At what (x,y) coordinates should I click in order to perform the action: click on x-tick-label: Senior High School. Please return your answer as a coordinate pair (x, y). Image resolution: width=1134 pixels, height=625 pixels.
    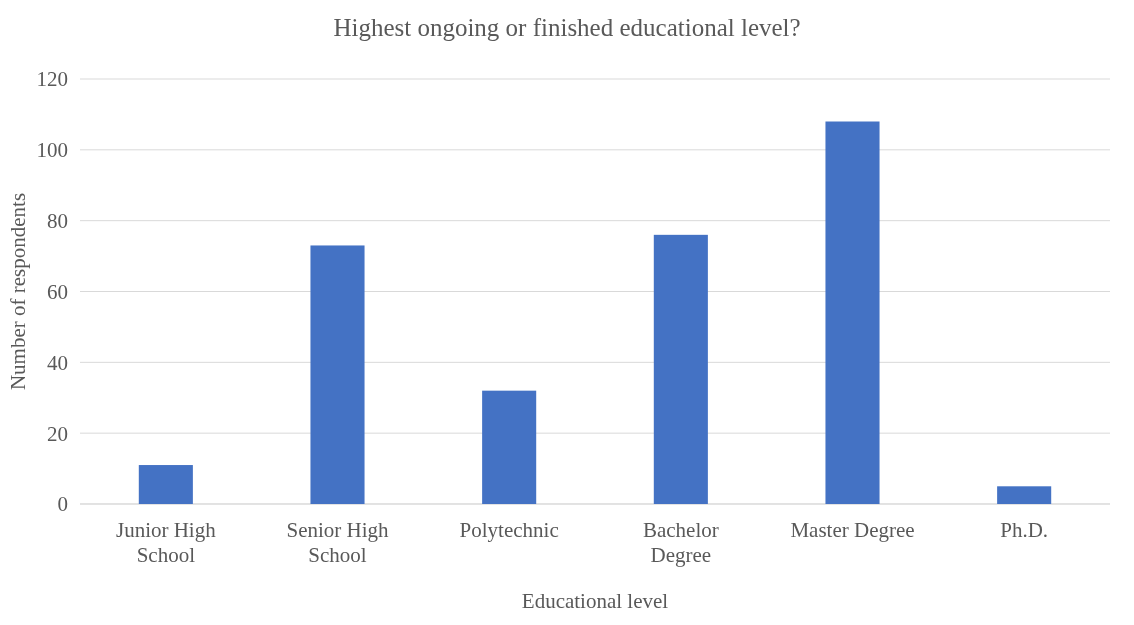
    Looking at the image, I should click on (338, 542).